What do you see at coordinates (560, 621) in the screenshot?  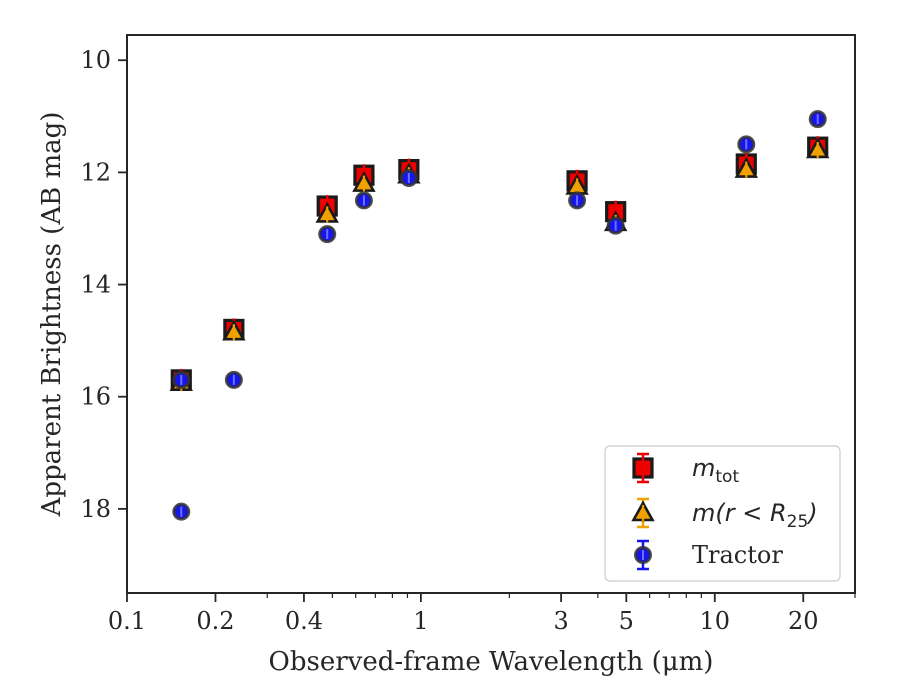 I see `x-tick-label: 3` at bounding box center [560, 621].